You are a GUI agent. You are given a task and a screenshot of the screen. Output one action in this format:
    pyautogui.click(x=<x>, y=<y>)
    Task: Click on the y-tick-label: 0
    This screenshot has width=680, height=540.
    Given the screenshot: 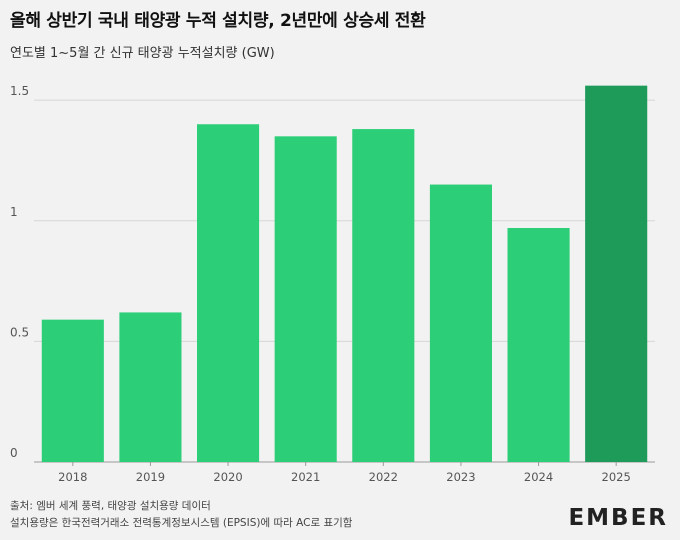 What is the action you would take?
    pyautogui.click(x=14, y=453)
    